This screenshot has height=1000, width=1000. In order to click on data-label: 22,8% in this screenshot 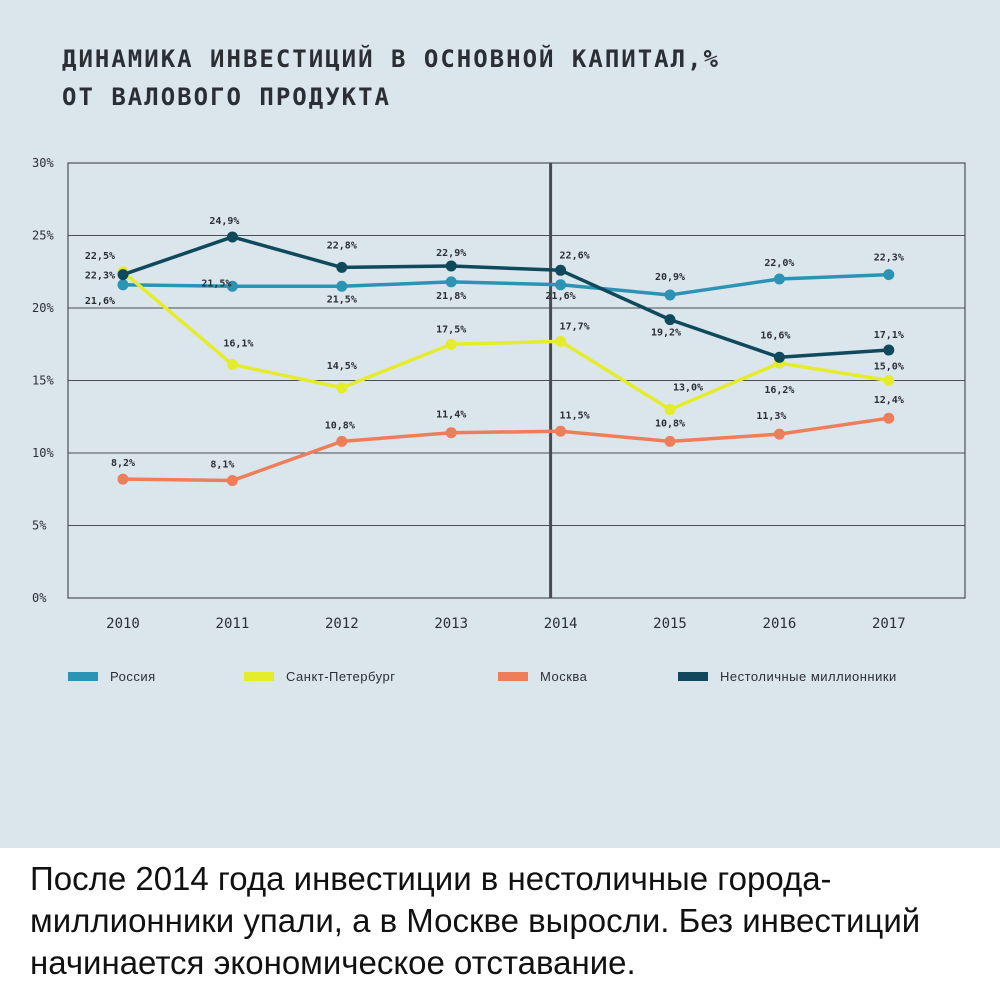, I will do `click(342, 245)`.